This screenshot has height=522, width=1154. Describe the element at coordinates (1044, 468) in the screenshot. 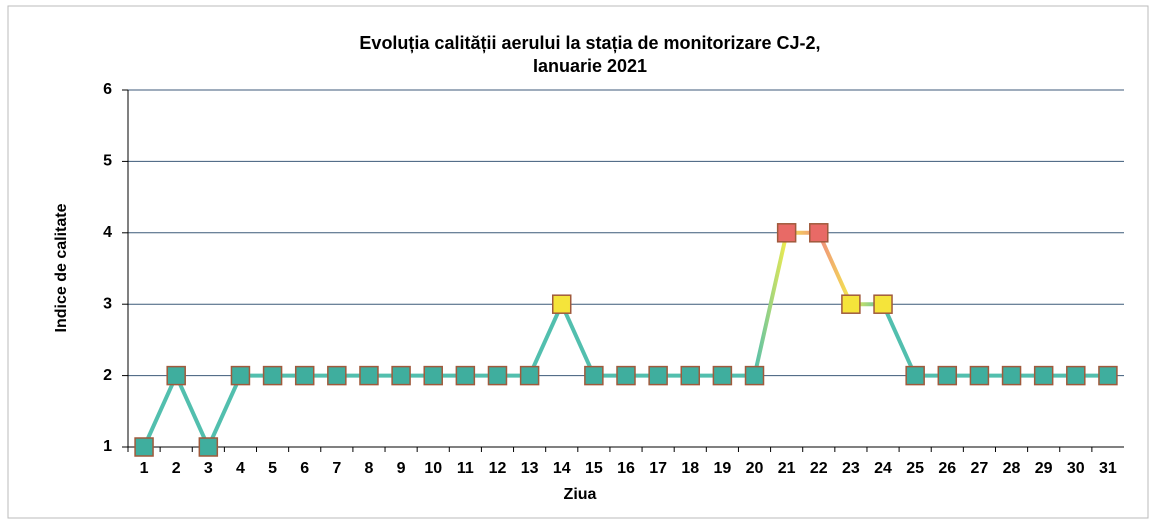

I see `x-tick-label: 29` at that location.